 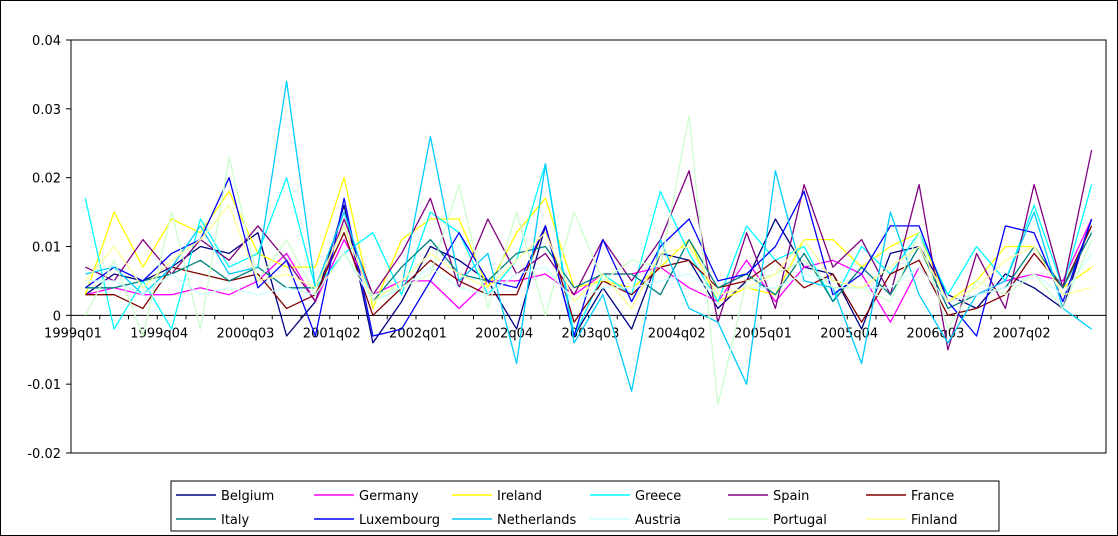 I want to click on legend-label: Austria, so click(x=658, y=520).